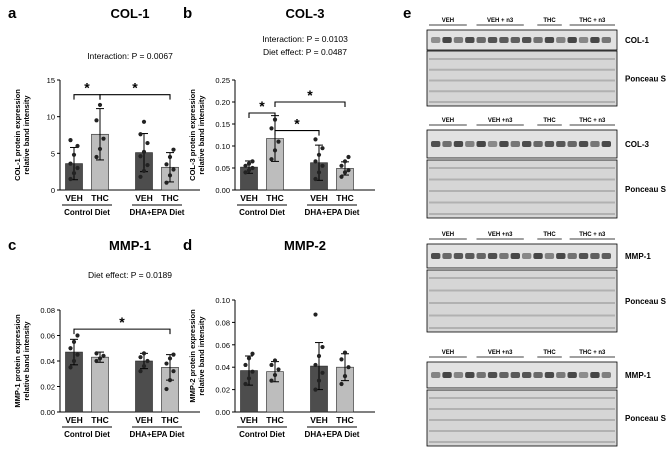 This screenshot has width=669, height=450. Describe the element at coordinates (130, 13) in the screenshot. I see `chart-title: COL-1` at that location.